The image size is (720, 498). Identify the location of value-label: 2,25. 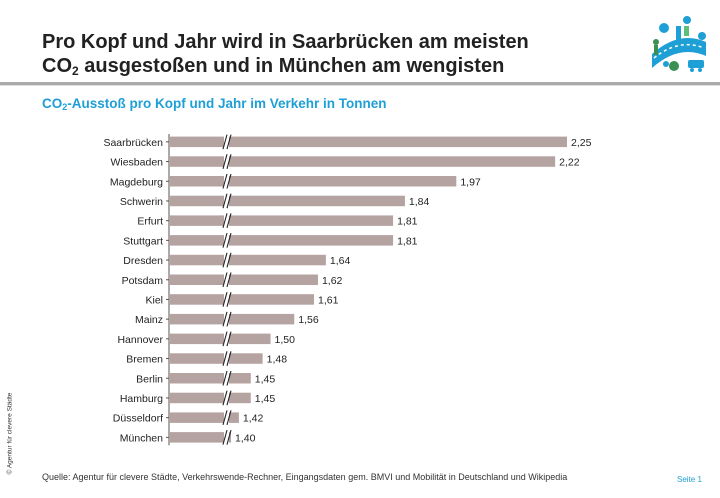
(581, 143).